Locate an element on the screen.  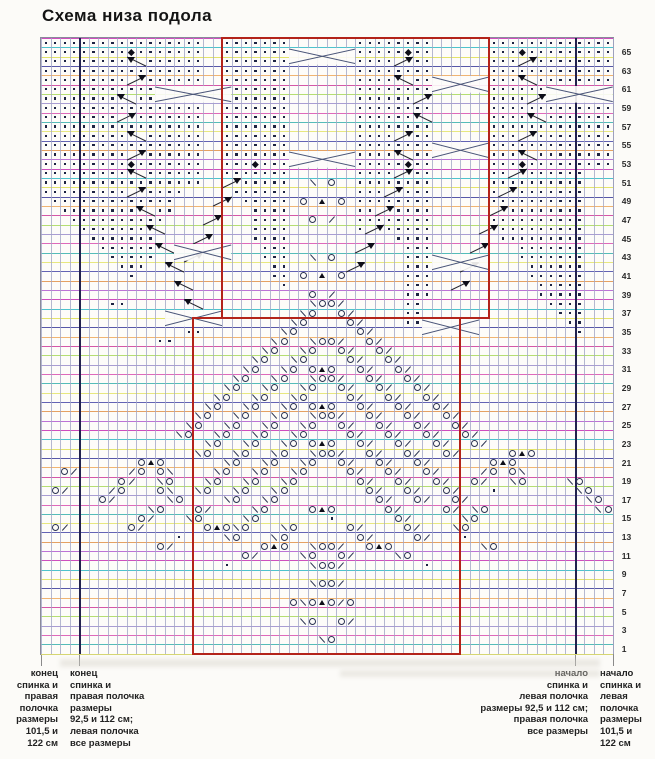
row-number: 65 is located at coordinates (626, 51).